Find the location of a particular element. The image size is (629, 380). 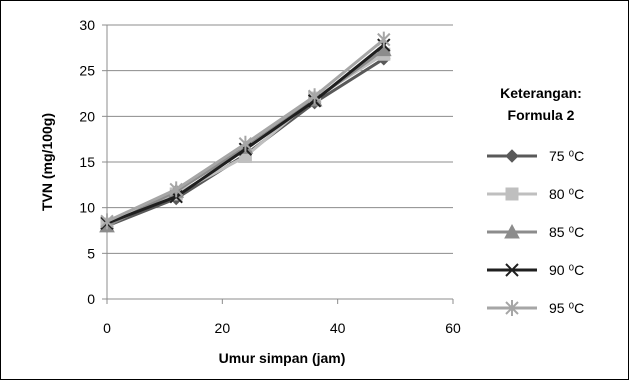

legend-label-2: 80 ⁰C is located at coordinates (566, 194).